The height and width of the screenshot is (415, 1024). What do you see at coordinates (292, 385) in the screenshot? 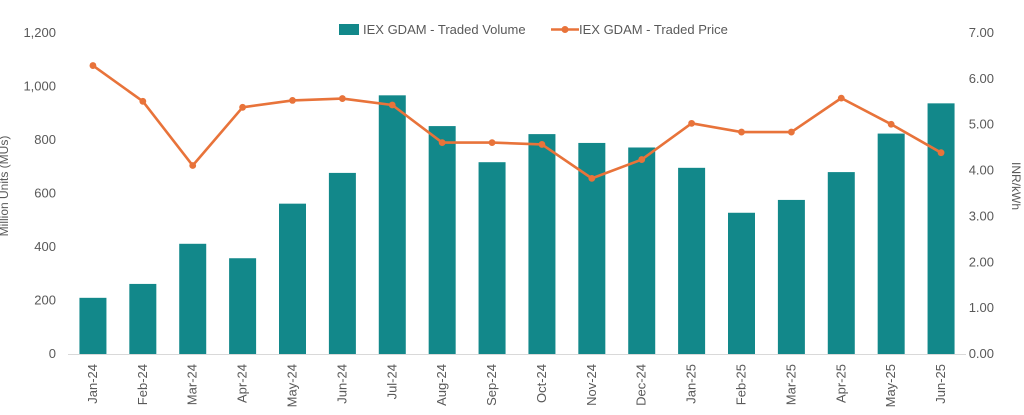
I see `x-tick-label: May-24` at bounding box center [292, 385].